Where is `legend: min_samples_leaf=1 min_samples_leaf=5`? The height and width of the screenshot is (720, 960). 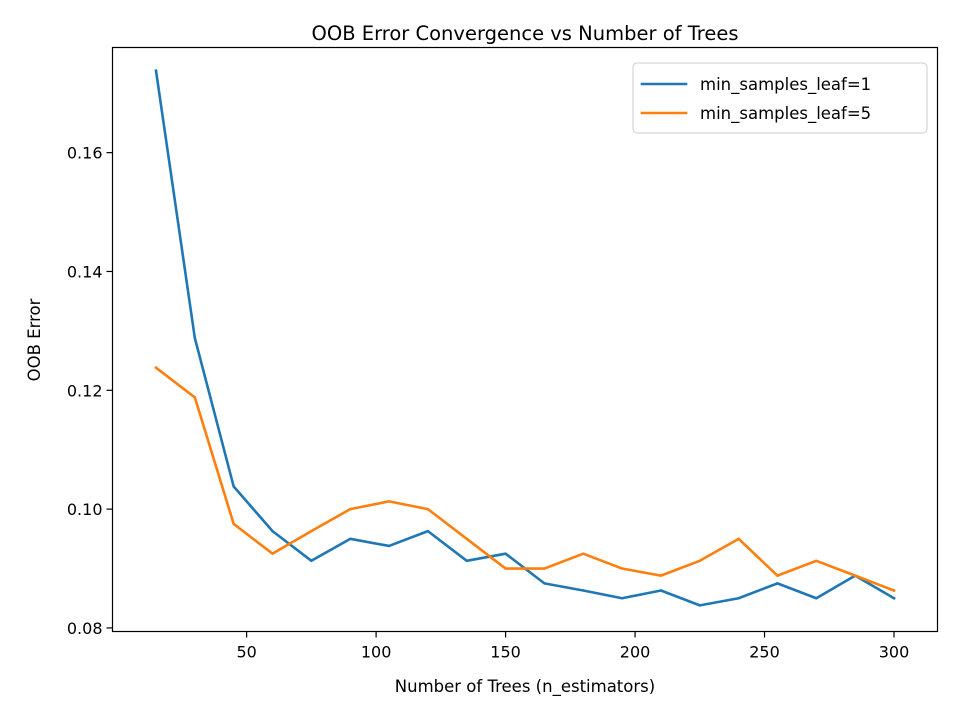
legend: min_samples_leaf=1 min_samples_leaf=5 is located at coordinates (780, 98).